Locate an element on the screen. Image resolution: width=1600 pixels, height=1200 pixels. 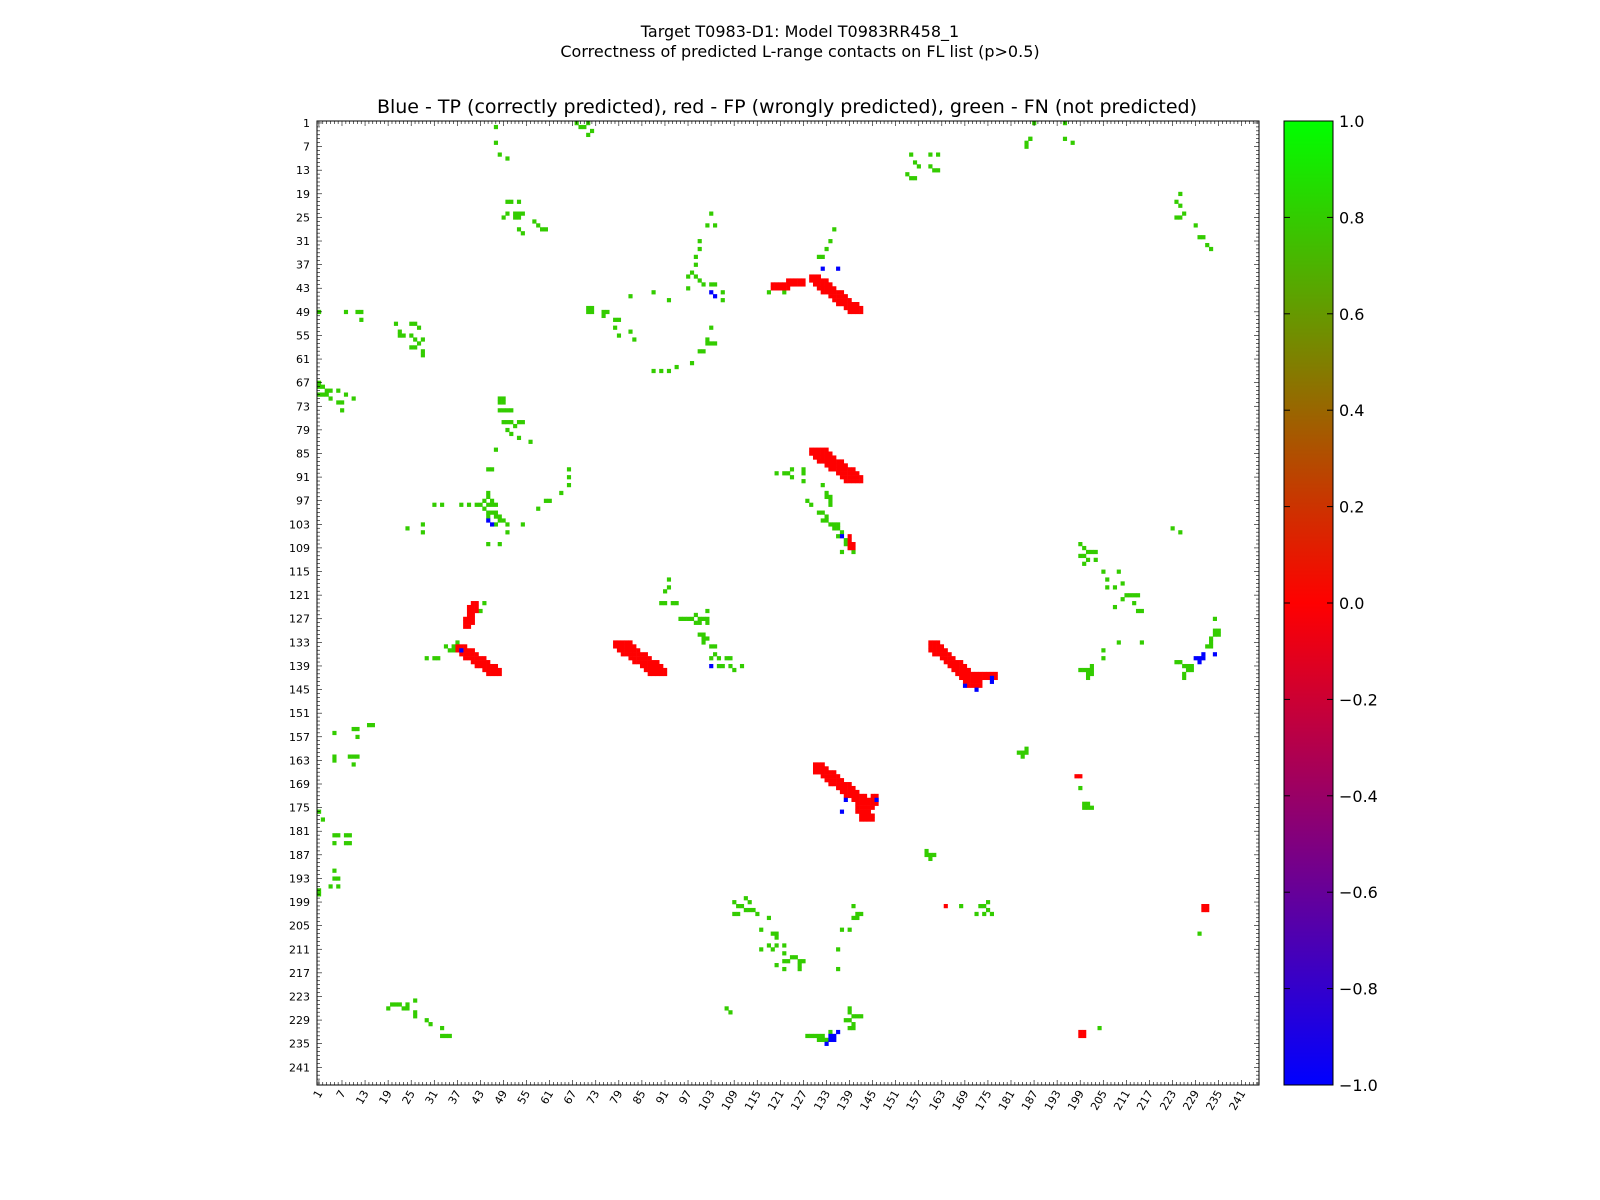
colorbar-tick-label: 0.8 is located at coordinates (1351, 217).